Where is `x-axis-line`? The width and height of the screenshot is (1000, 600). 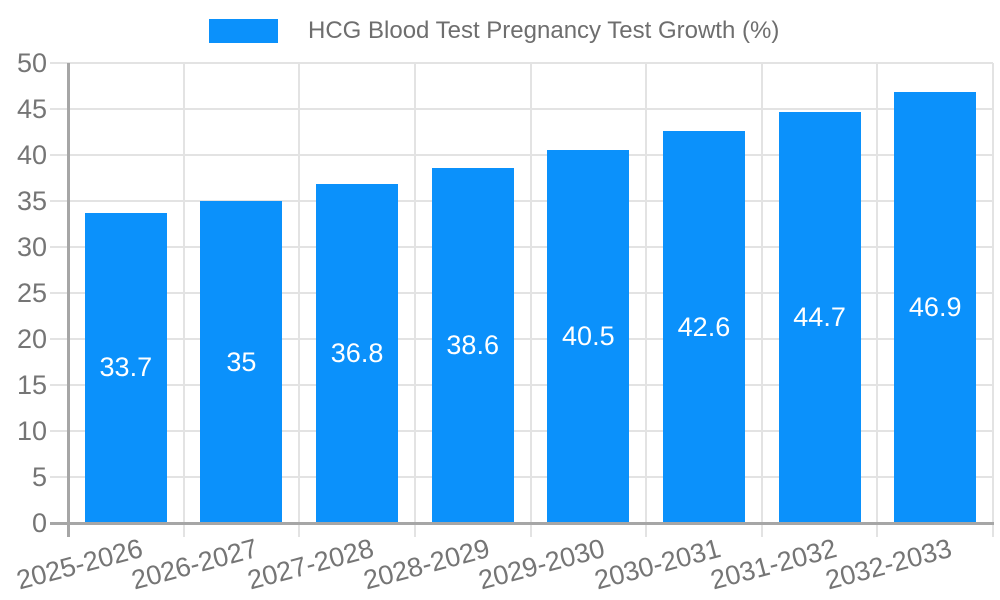 x-axis-line is located at coordinates (522, 523).